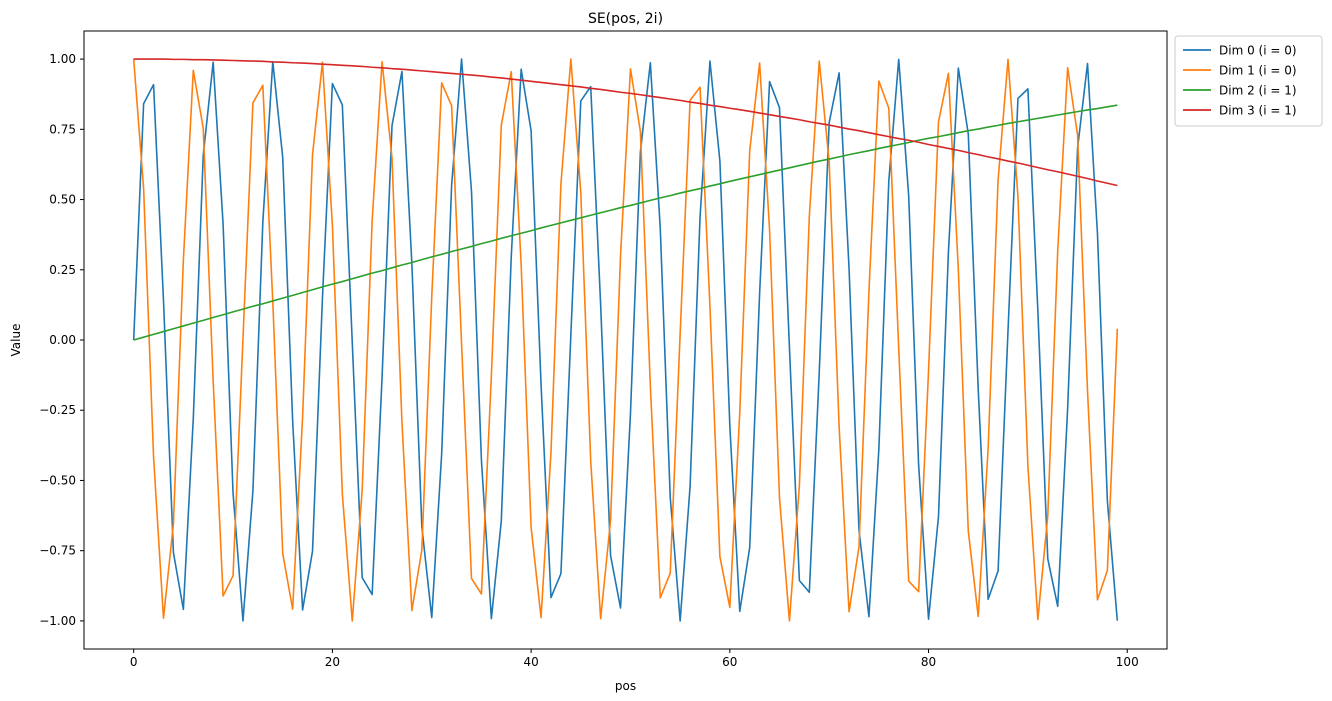 Image resolution: width=1332 pixels, height=701 pixels. What do you see at coordinates (57, 480) in the screenshot?
I see `y-tick-label: −0.50` at bounding box center [57, 480].